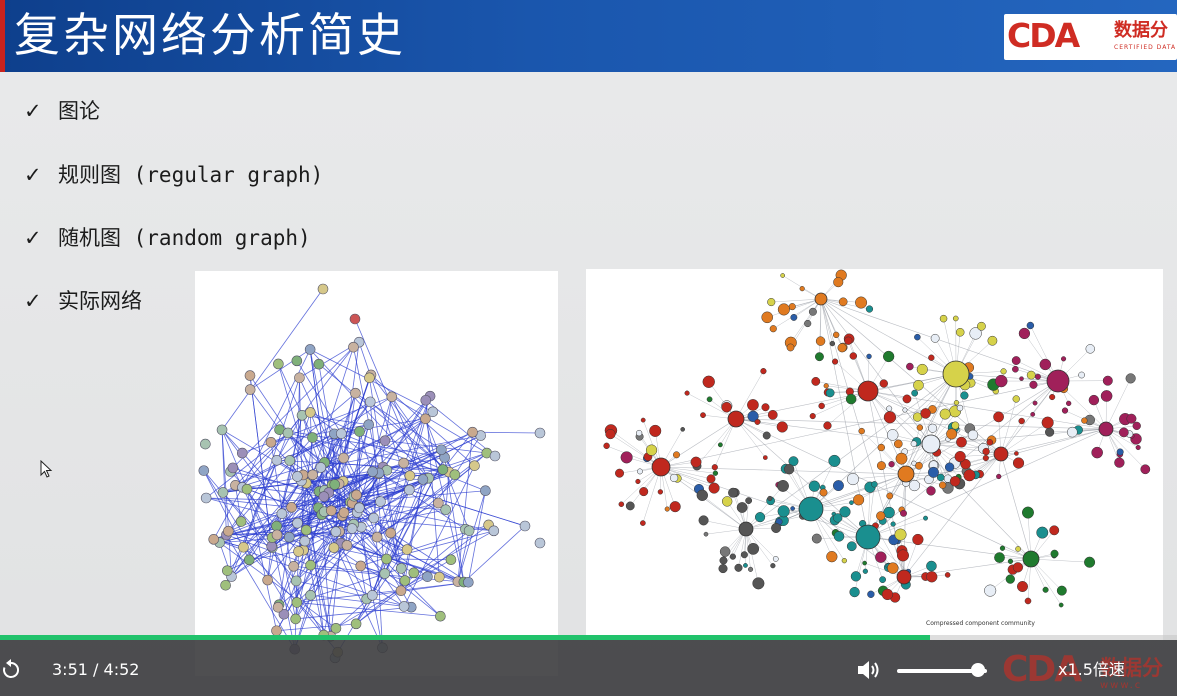  What do you see at coordinates (588, 637) in the screenshot?
I see `progress-bar` at bounding box center [588, 637].